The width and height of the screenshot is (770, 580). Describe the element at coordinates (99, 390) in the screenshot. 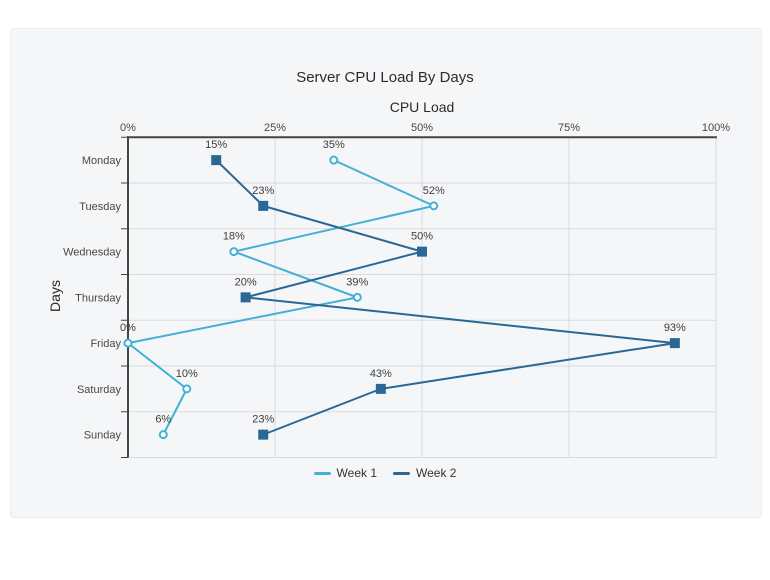

I see `y-category-label: Saturday` at that location.